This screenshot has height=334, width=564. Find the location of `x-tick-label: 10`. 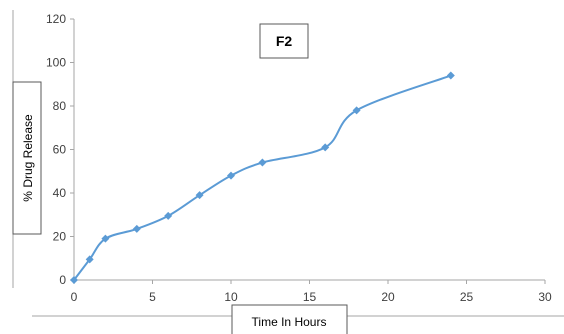

x-tick-label: 10 is located at coordinates (231, 297).